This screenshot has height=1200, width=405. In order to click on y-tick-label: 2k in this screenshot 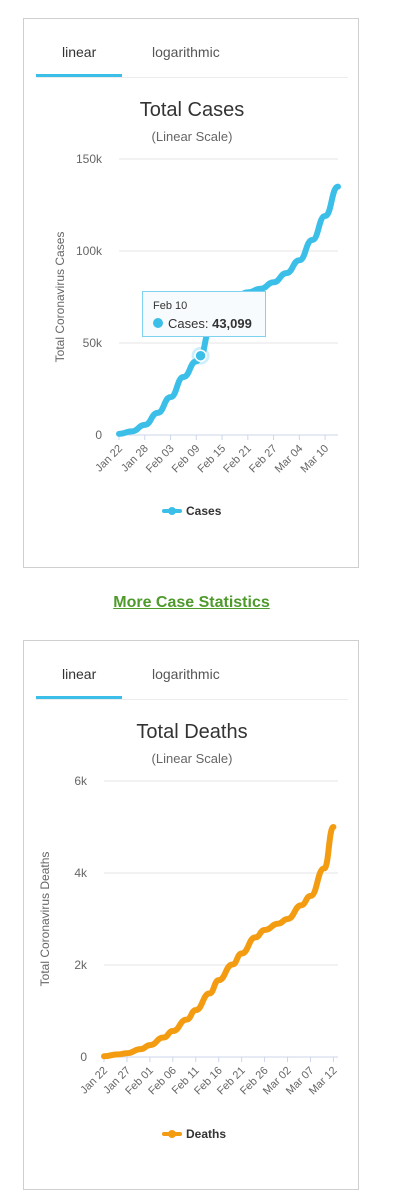, I will do `click(81, 965)`.